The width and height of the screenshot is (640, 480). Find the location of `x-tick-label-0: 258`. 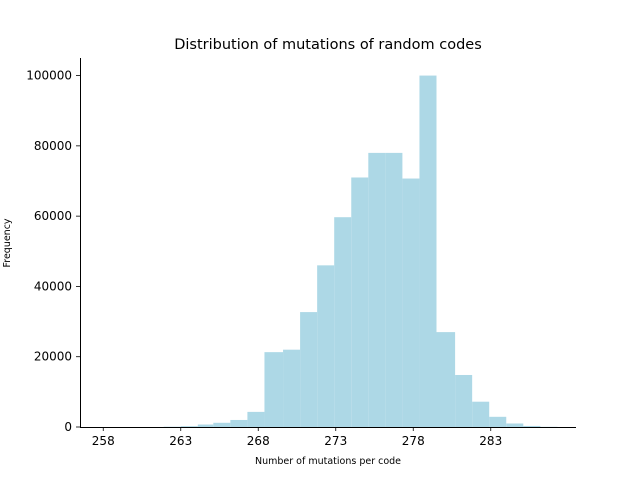

x-tick-label-0: 258 is located at coordinates (103, 441).